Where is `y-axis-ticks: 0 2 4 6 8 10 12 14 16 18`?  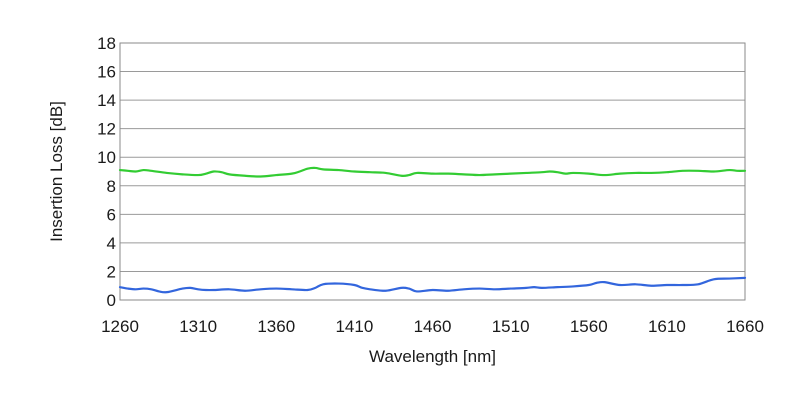 y-axis-ticks: 0 2 4 6 8 10 12 14 16 18 is located at coordinates (106, 172).